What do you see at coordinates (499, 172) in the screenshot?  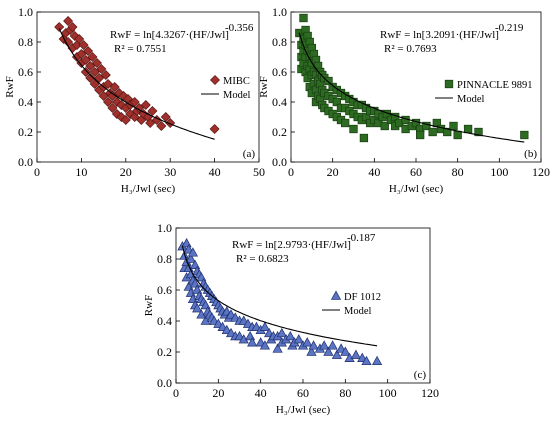 I see `x-tick-label: 100` at bounding box center [499, 172].